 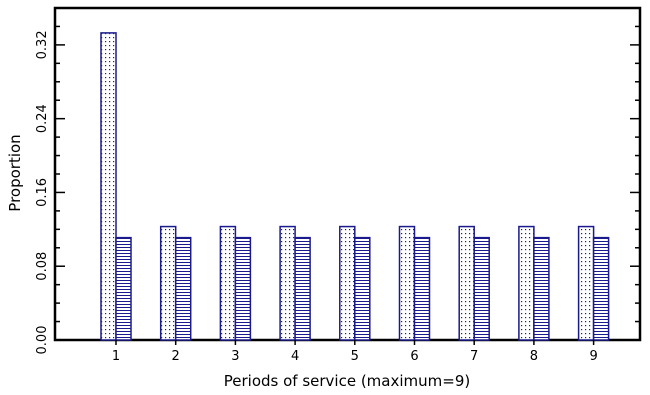 I want to click on x-tick-label: 1, so click(x=116, y=356).